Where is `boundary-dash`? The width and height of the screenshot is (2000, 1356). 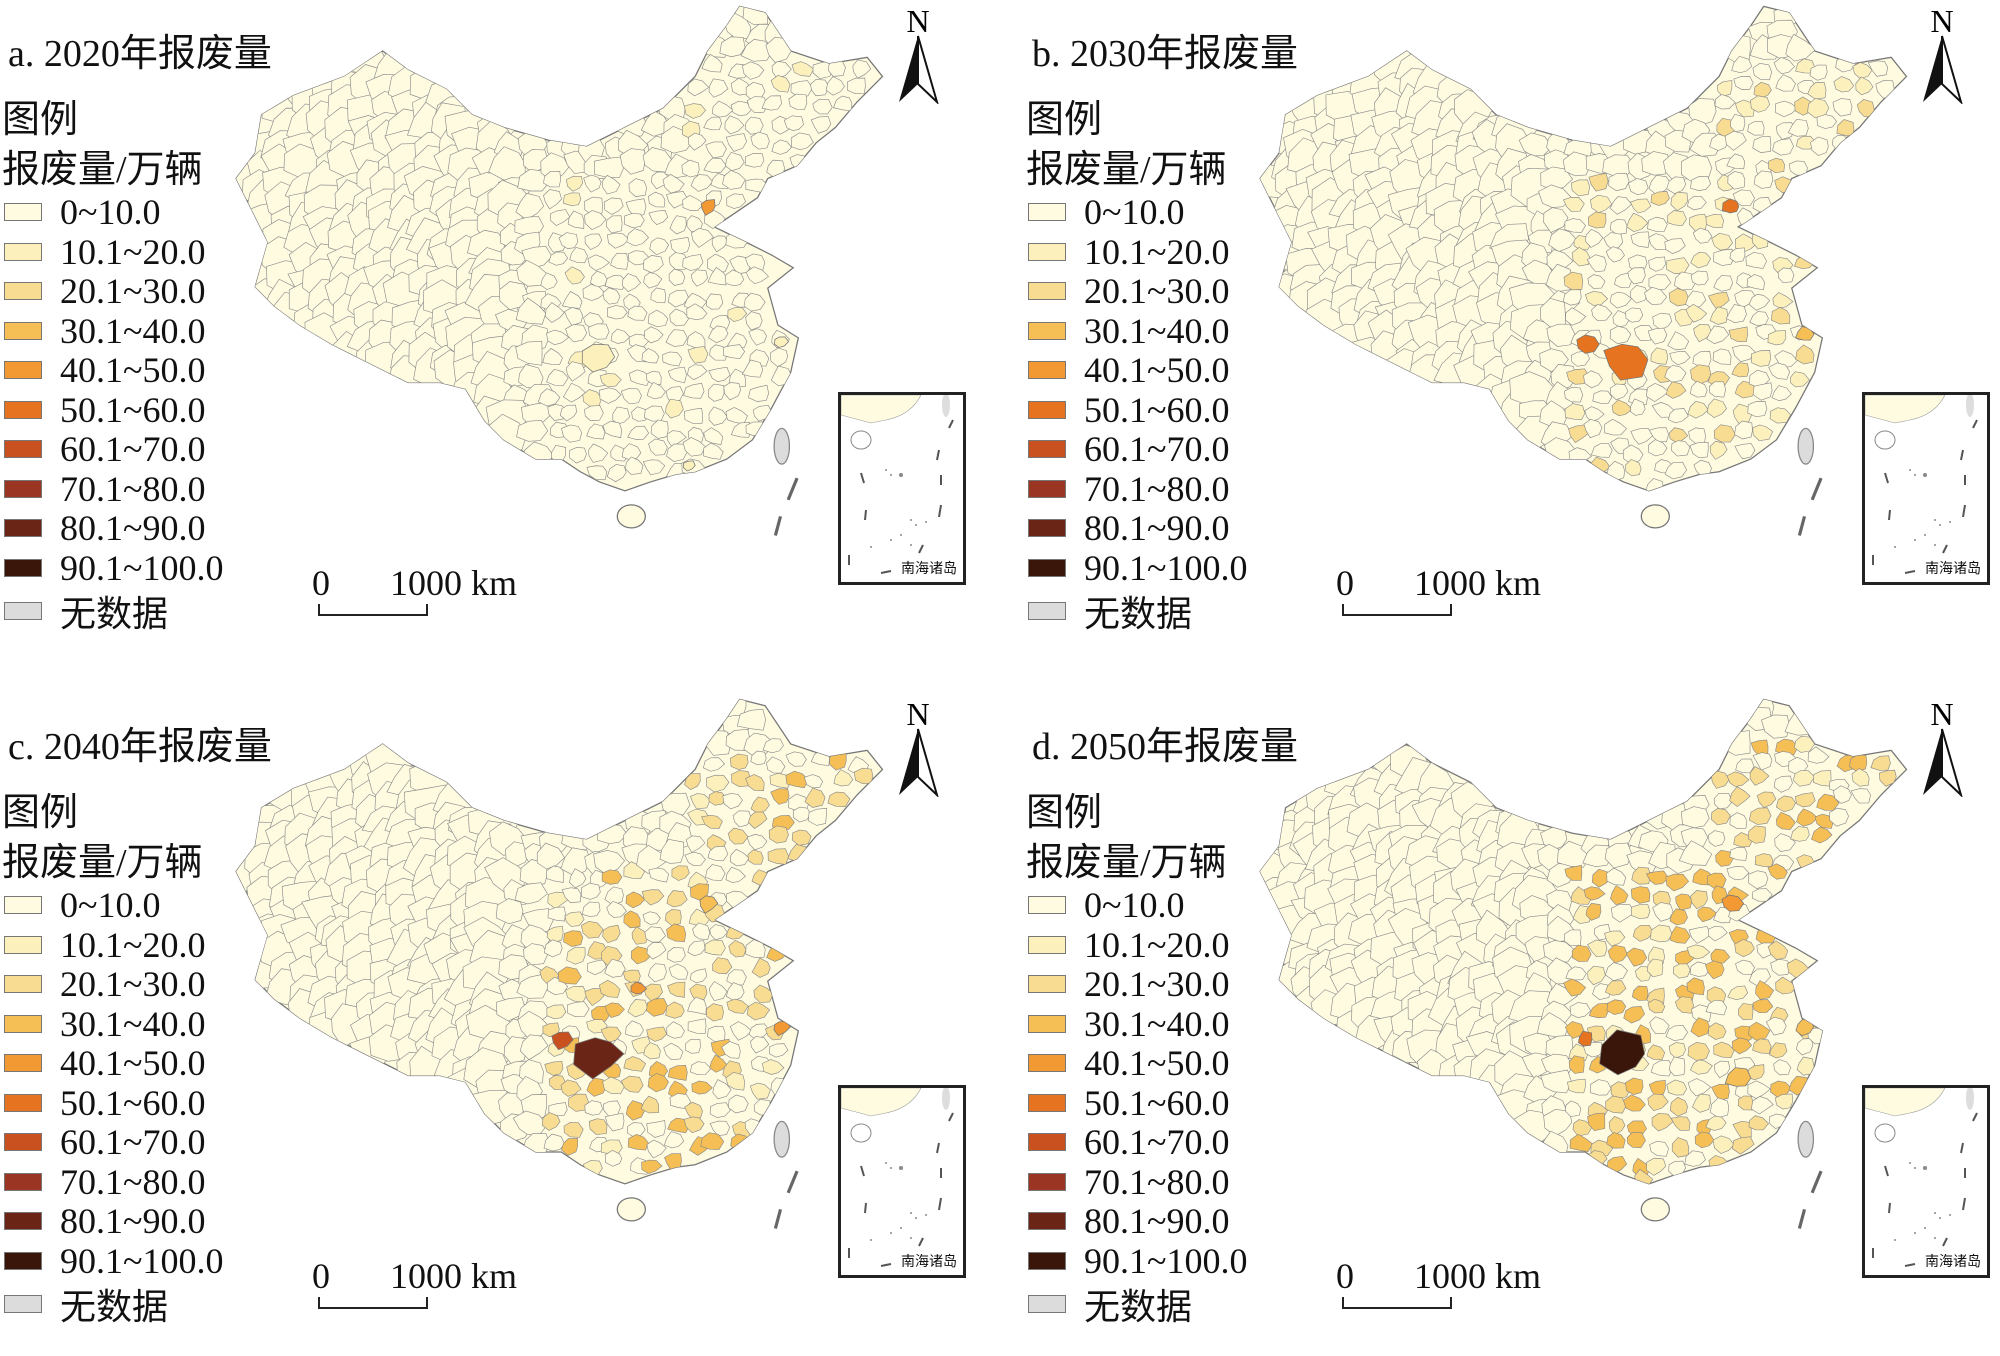 boundary-dash is located at coordinates (778, 525).